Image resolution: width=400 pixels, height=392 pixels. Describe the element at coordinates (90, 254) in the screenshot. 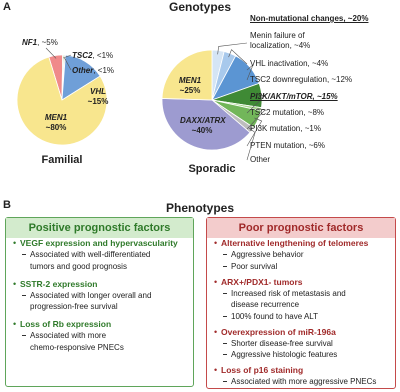

I see `item-point: Associated with well-differentiated` at that location.